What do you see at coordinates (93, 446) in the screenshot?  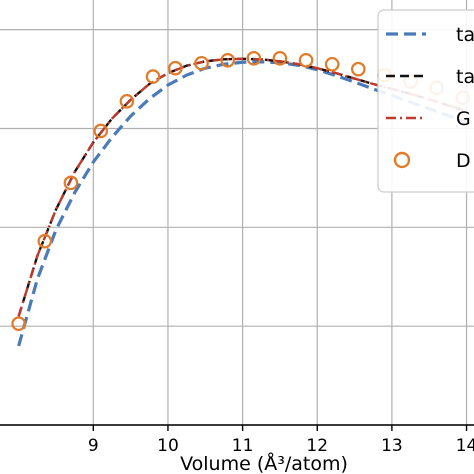 I see `x-tick-label: 9` at bounding box center [93, 446].